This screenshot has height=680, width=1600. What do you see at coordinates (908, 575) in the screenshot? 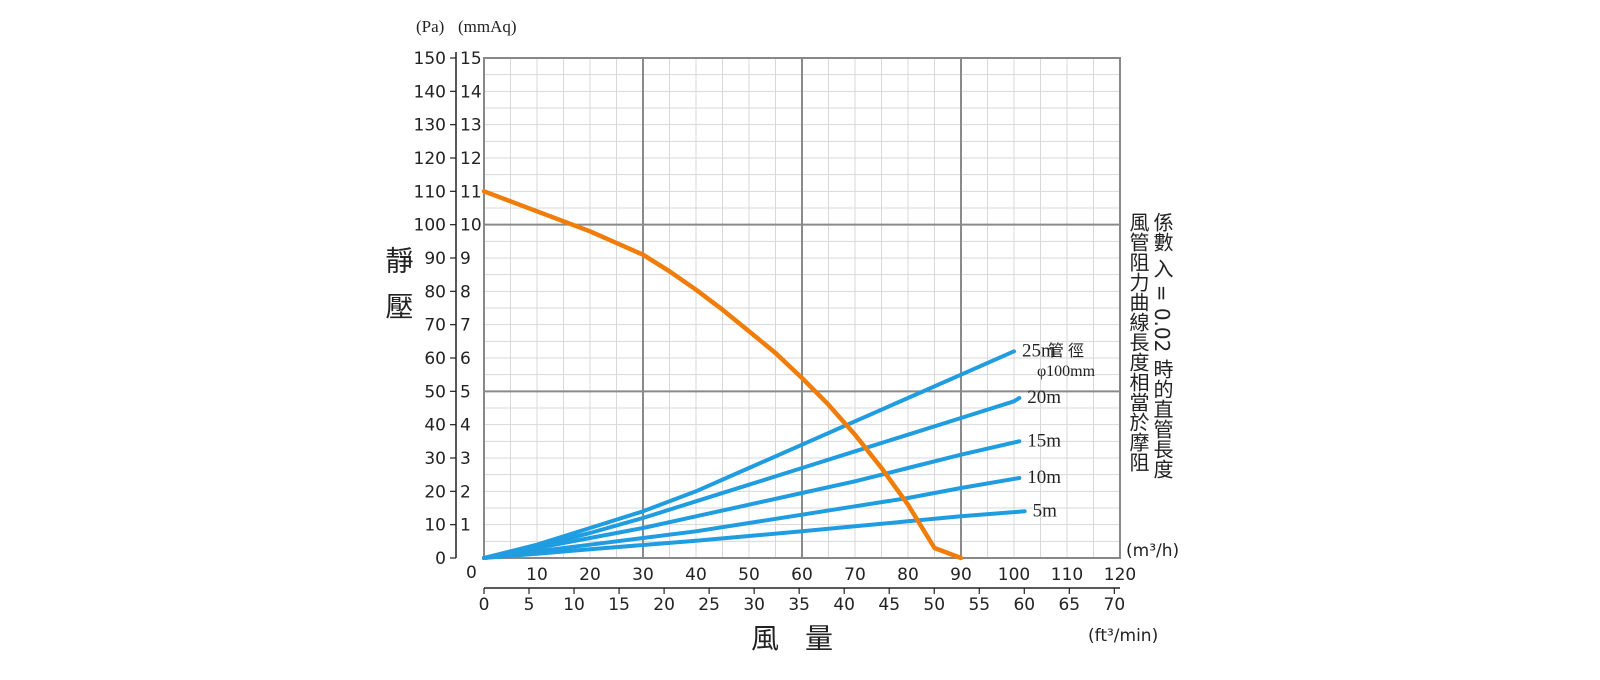
I see `x-tick-label-m3h: 80` at bounding box center [908, 575].